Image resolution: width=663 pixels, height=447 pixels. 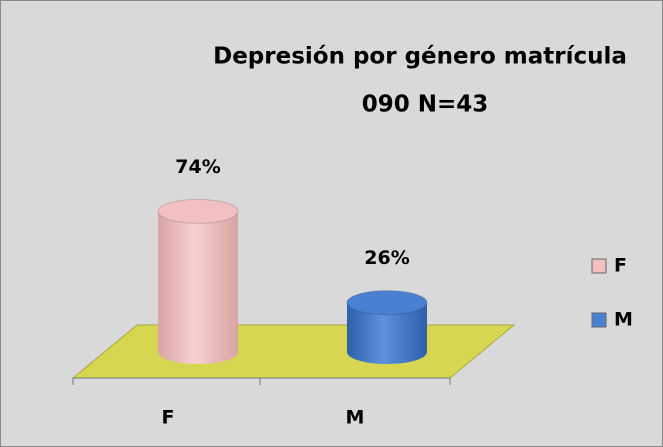 What do you see at coordinates (620, 266) in the screenshot?
I see `legend-label: F` at bounding box center [620, 266].